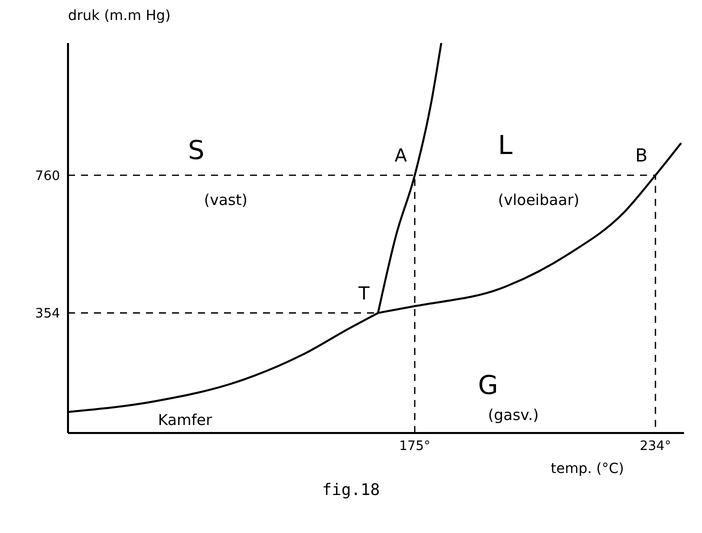 The width and height of the screenshot is (702, 533). I want to click on annotation: G, so click(488, 386).